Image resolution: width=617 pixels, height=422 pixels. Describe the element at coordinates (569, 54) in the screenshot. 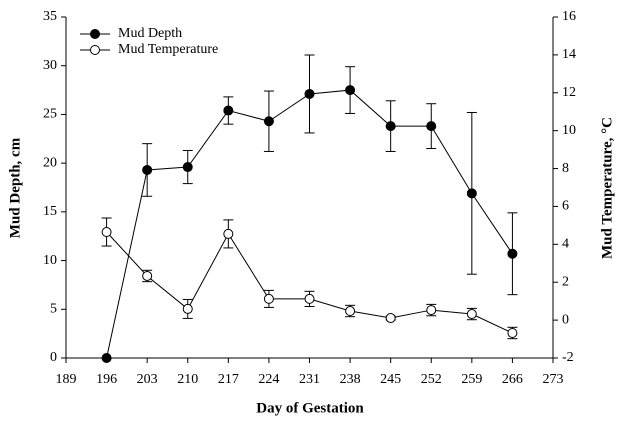

I see `y2-tick-label: 14` at that location.